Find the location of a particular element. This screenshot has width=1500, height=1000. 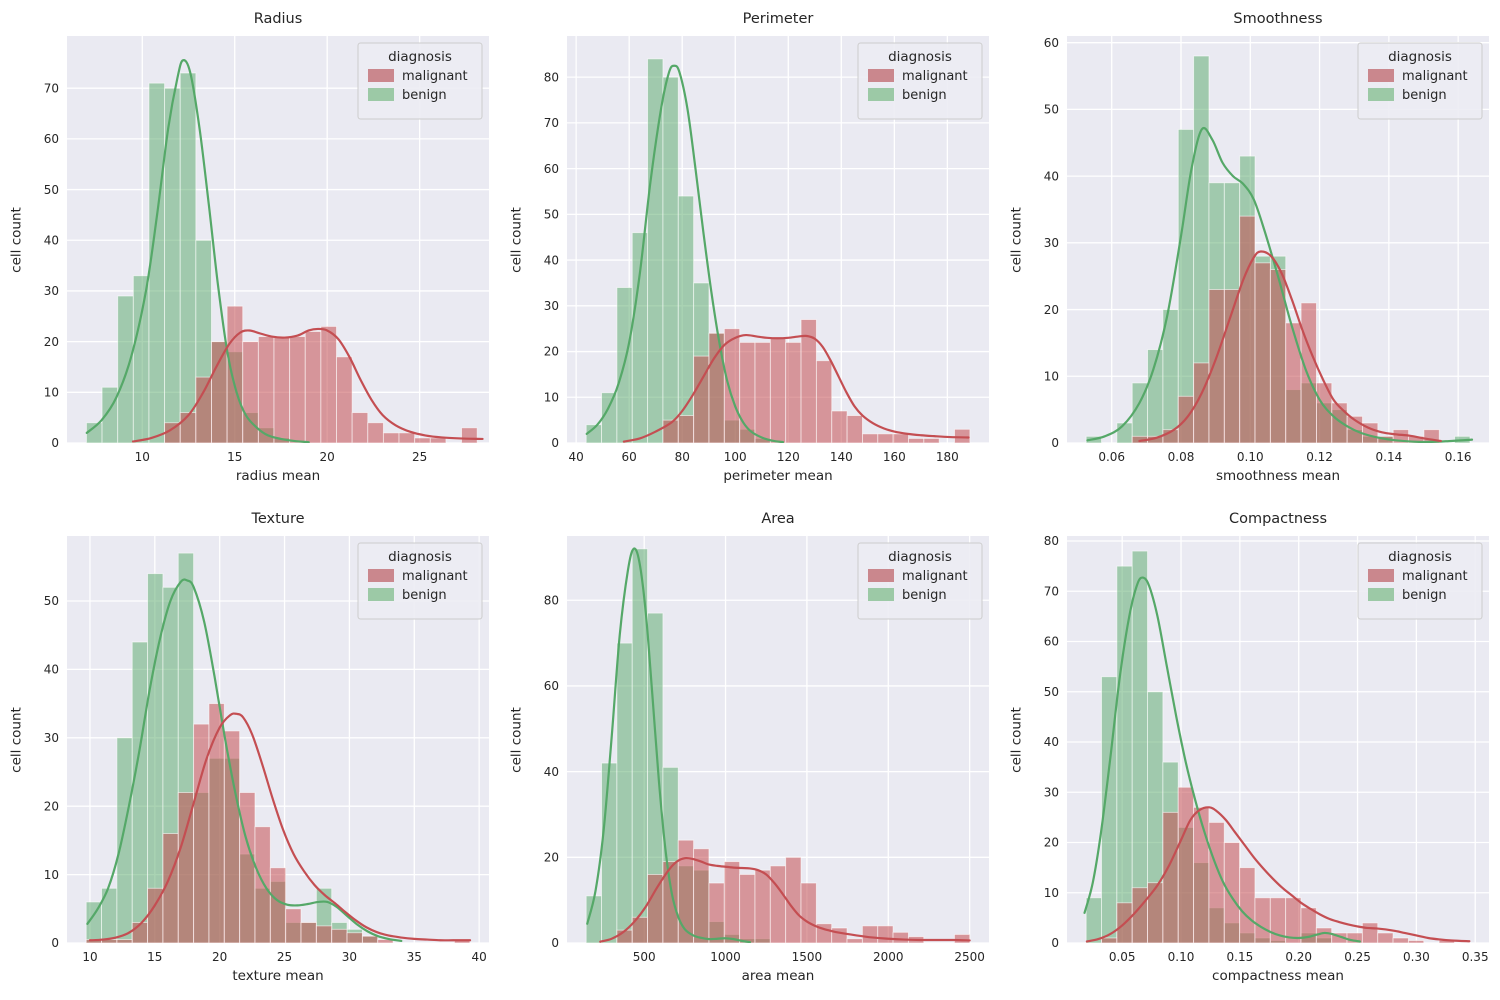

y-axis-label: cell count is located at coordinates (16, 240).